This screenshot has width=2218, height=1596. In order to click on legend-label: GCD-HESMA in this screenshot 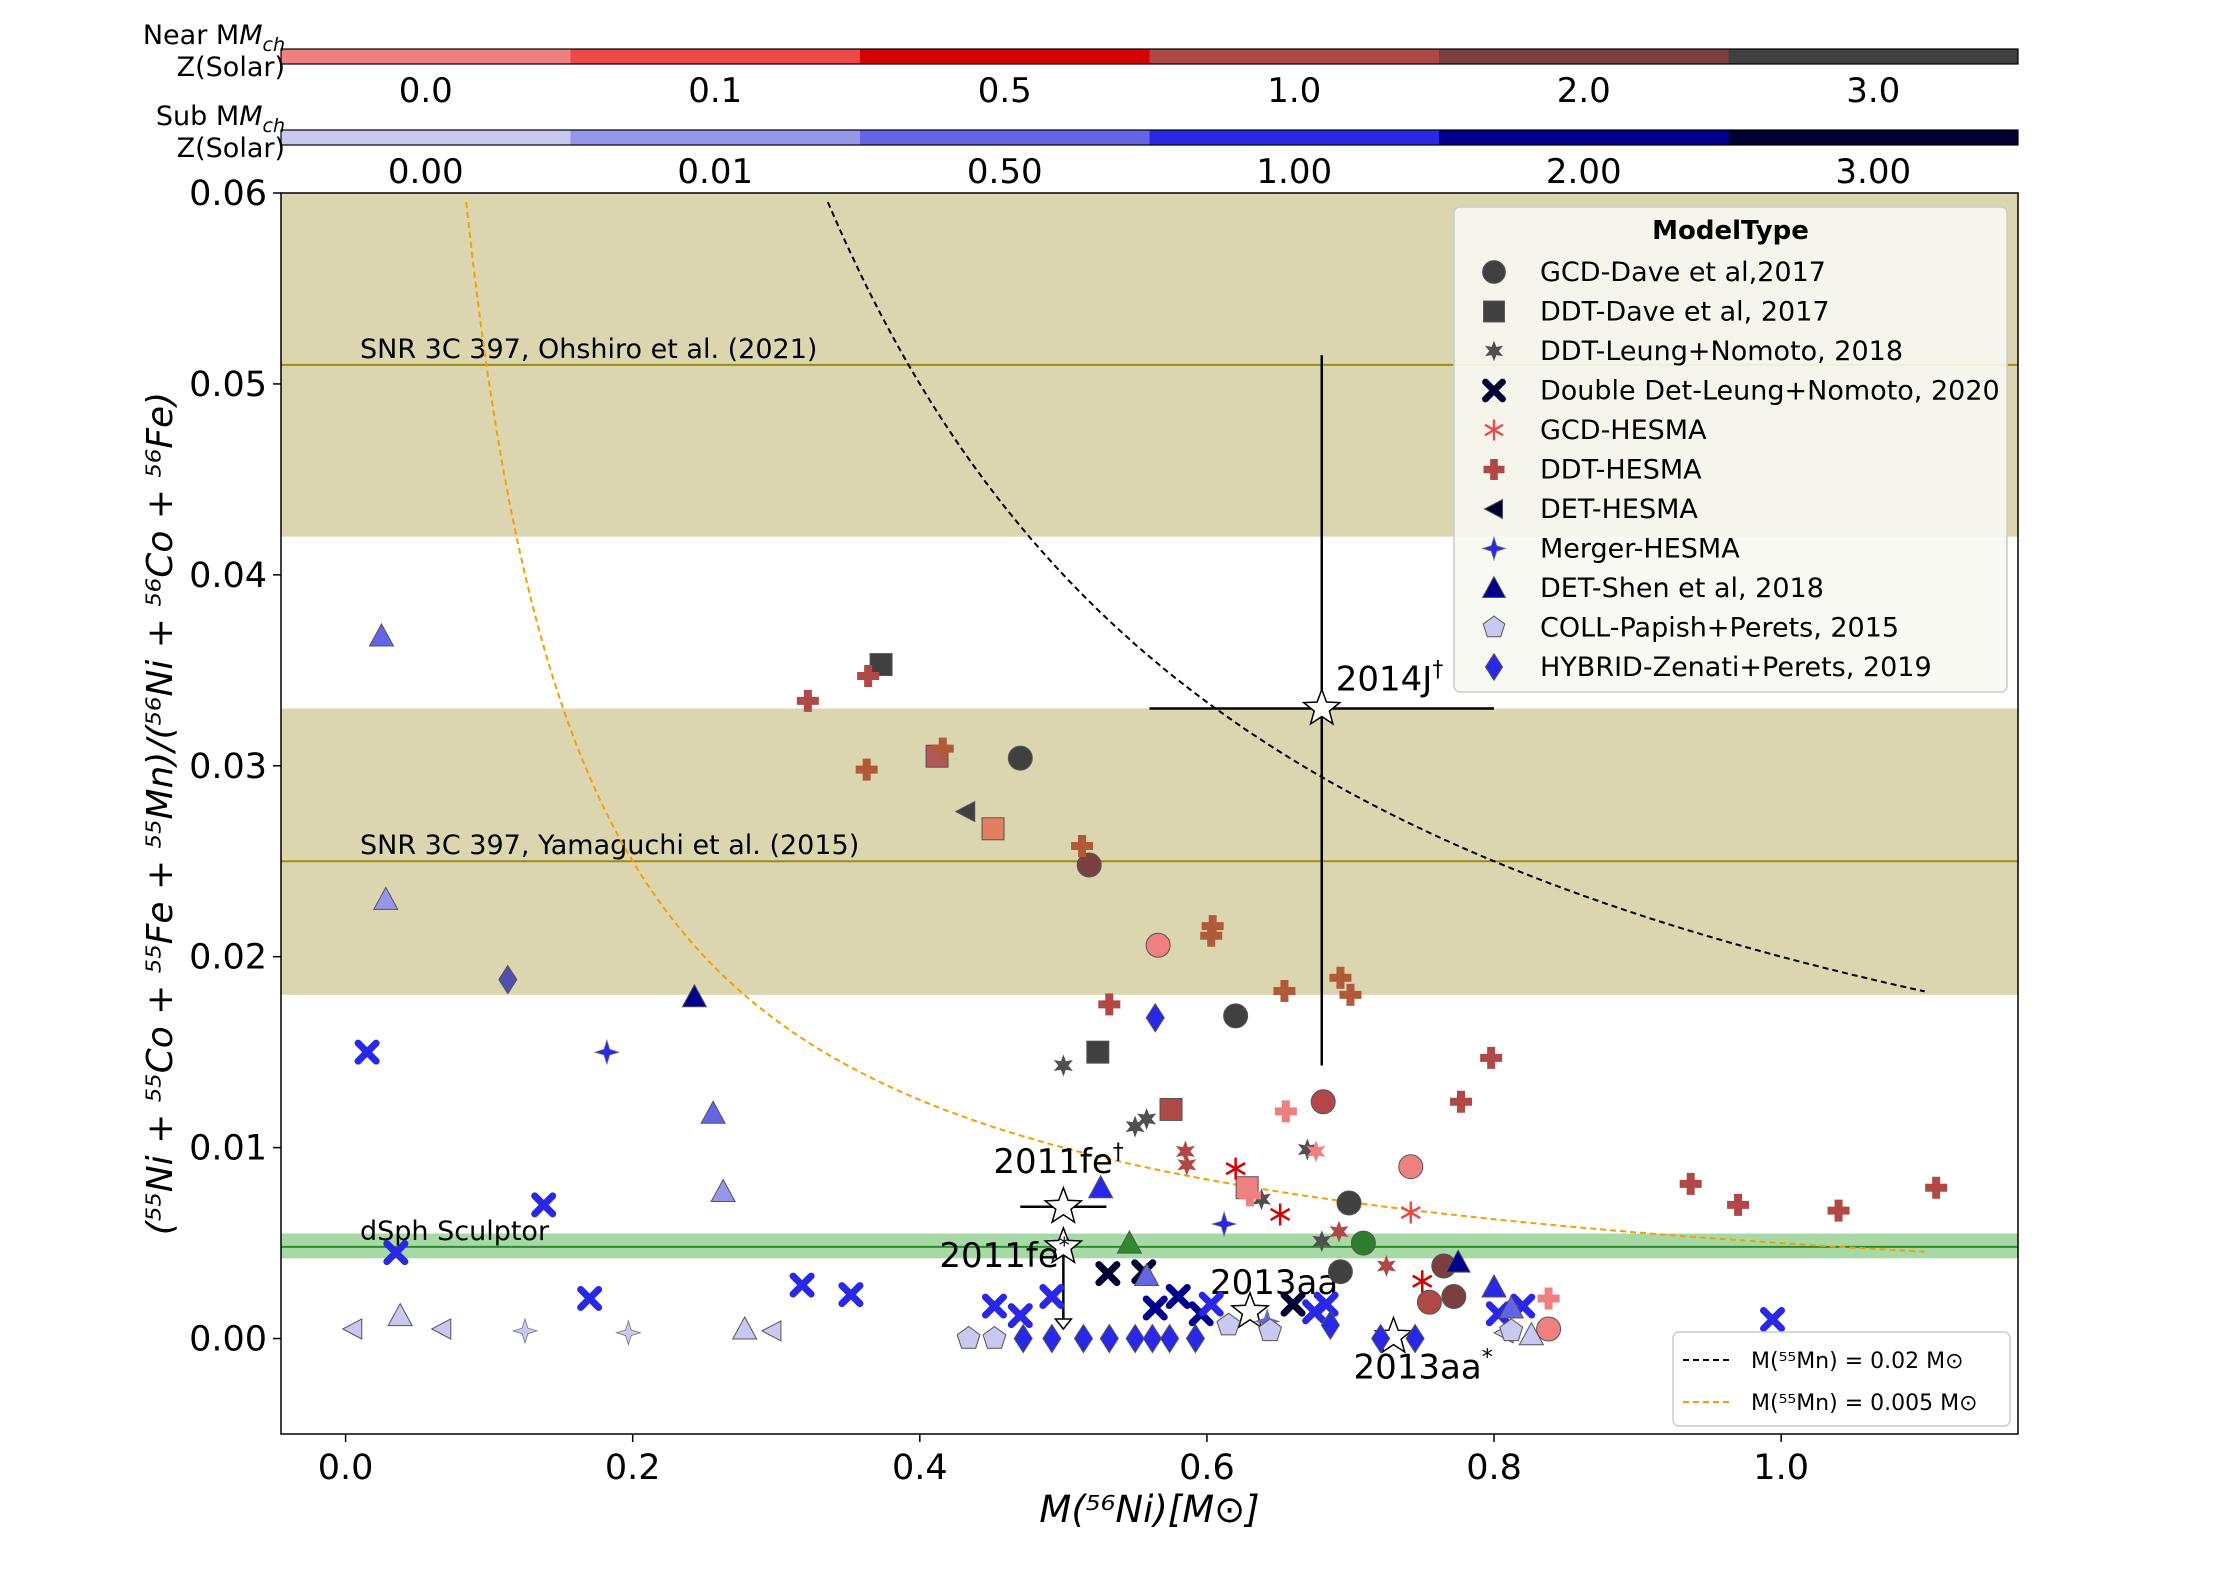, I will do `click(1623, 430)`.